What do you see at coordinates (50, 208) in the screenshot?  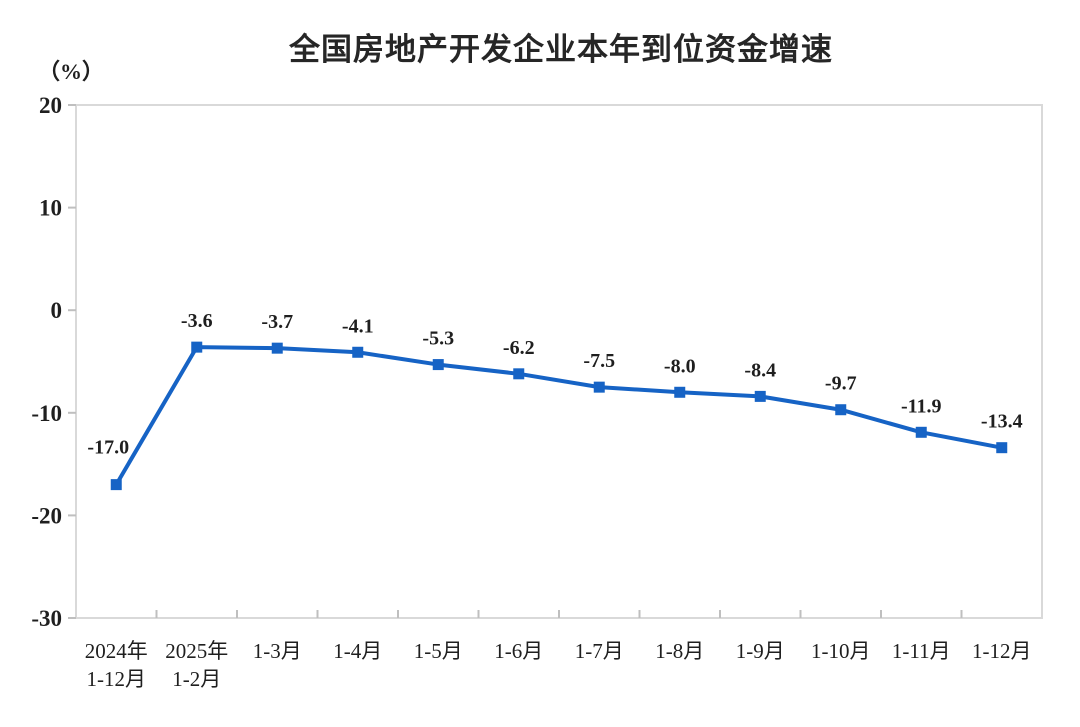 I see `y-tick-label: 10` at bounding box center [50, 208].